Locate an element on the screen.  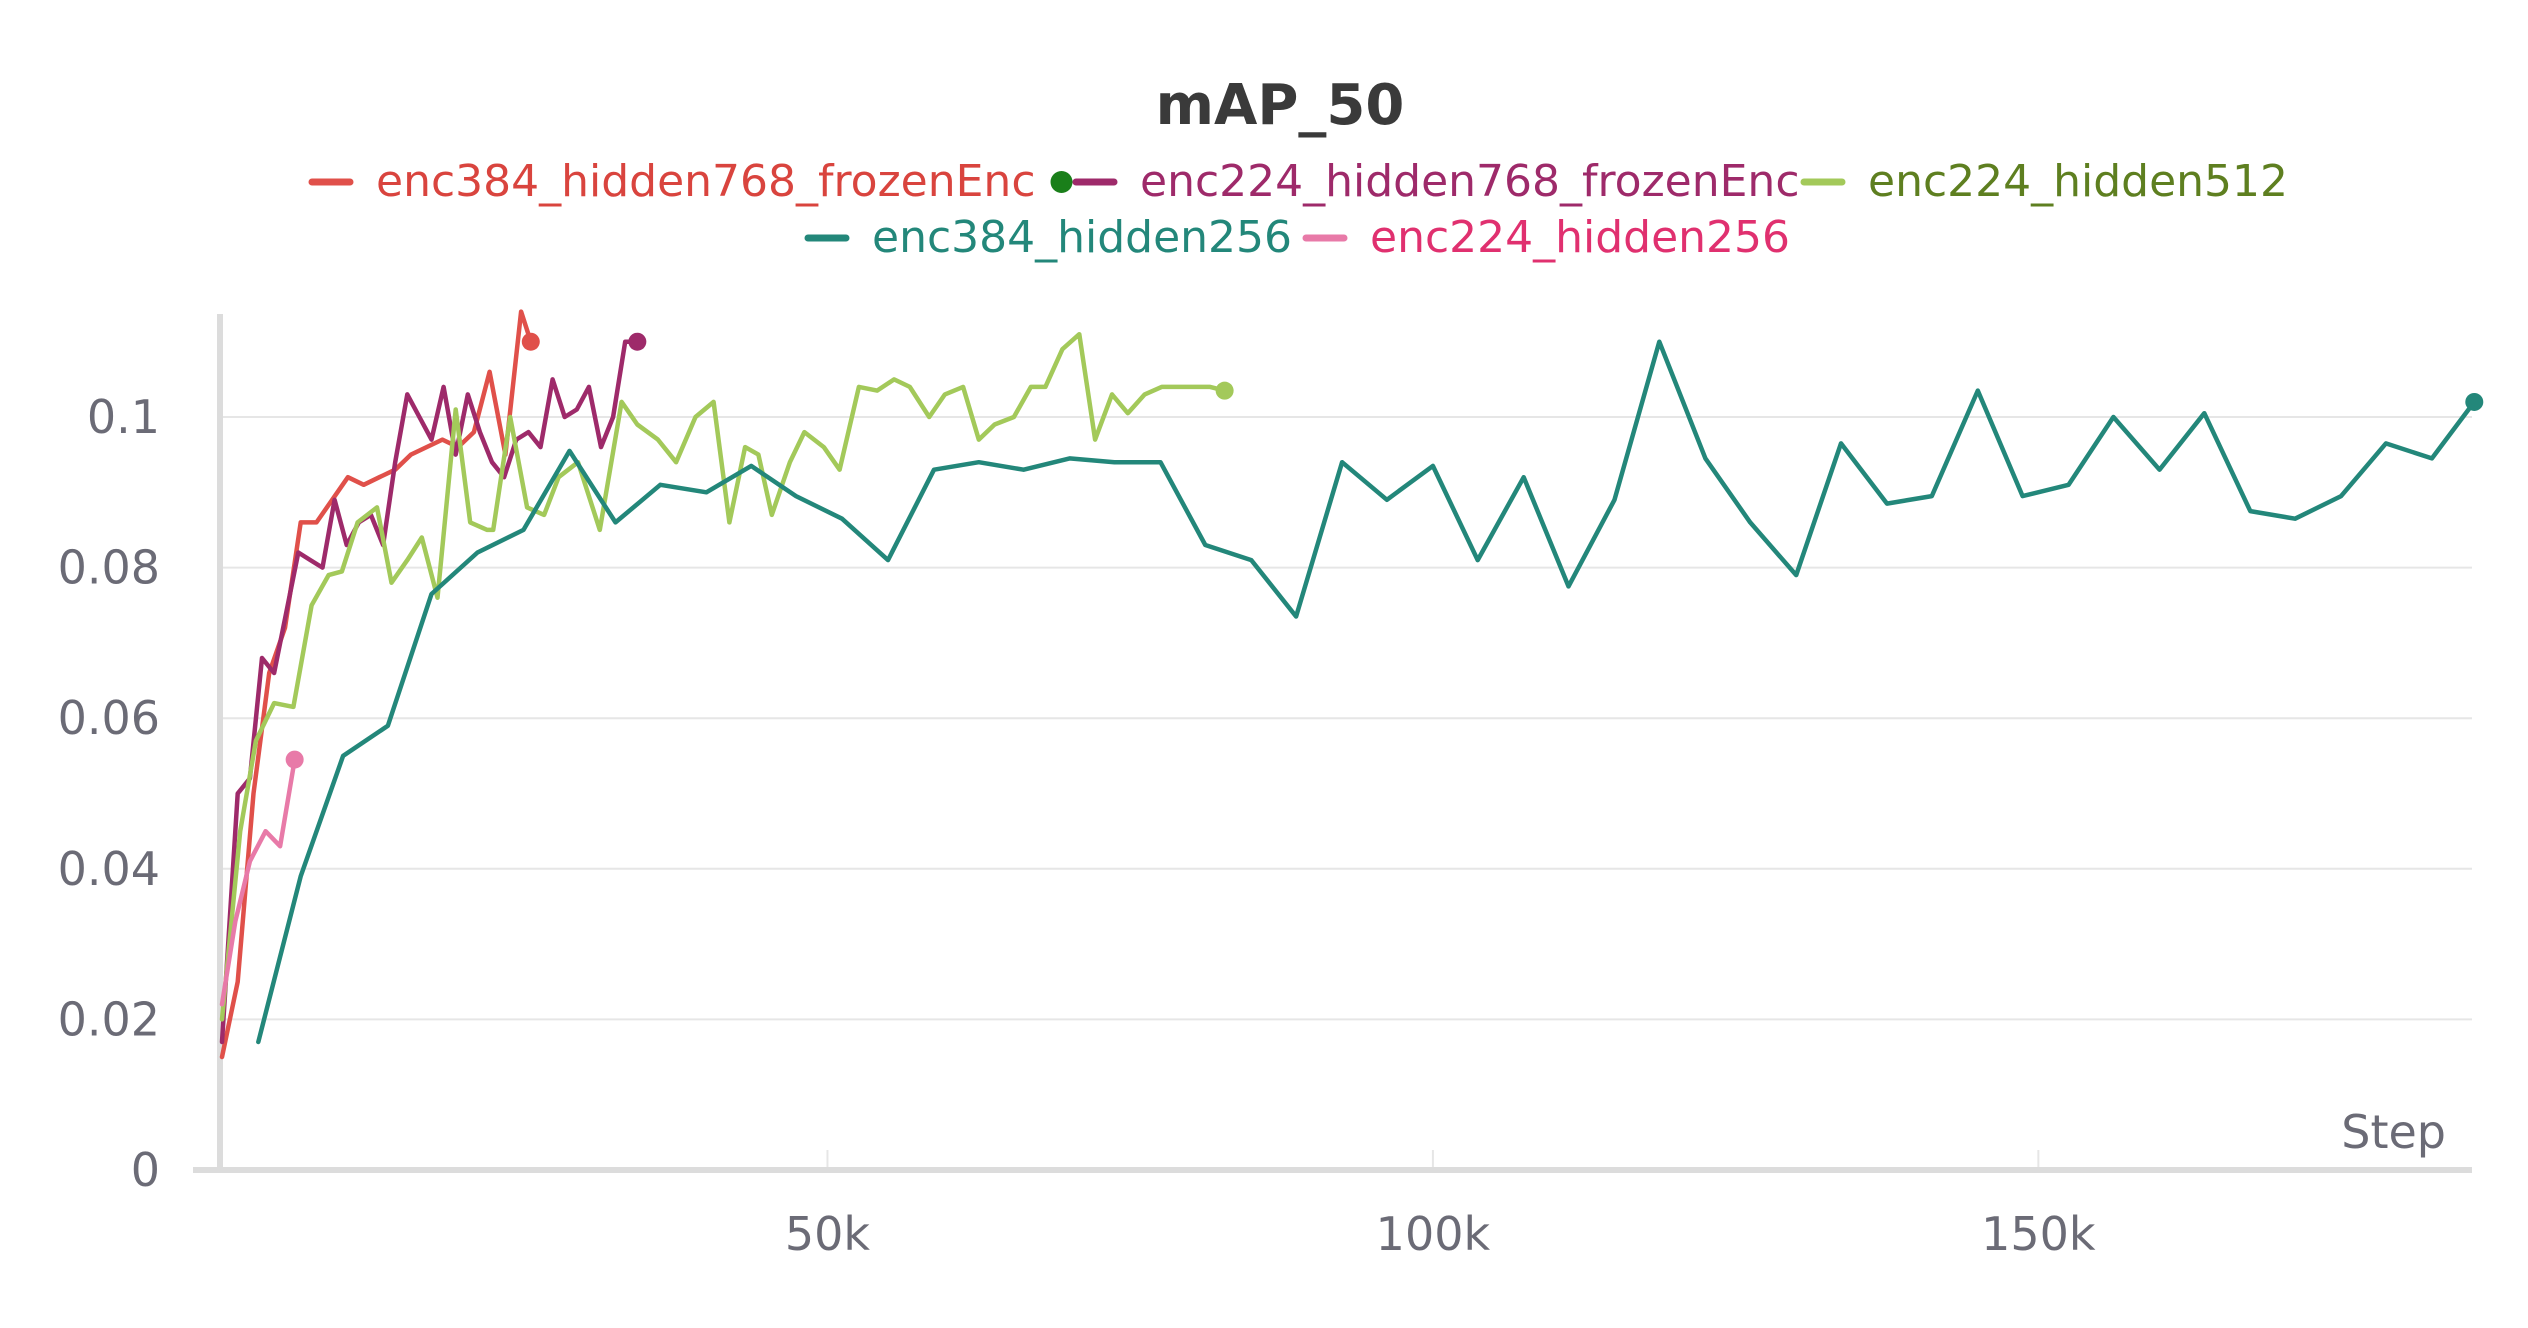
y-tick-label: 0 is located at coordinates (145, 1170).